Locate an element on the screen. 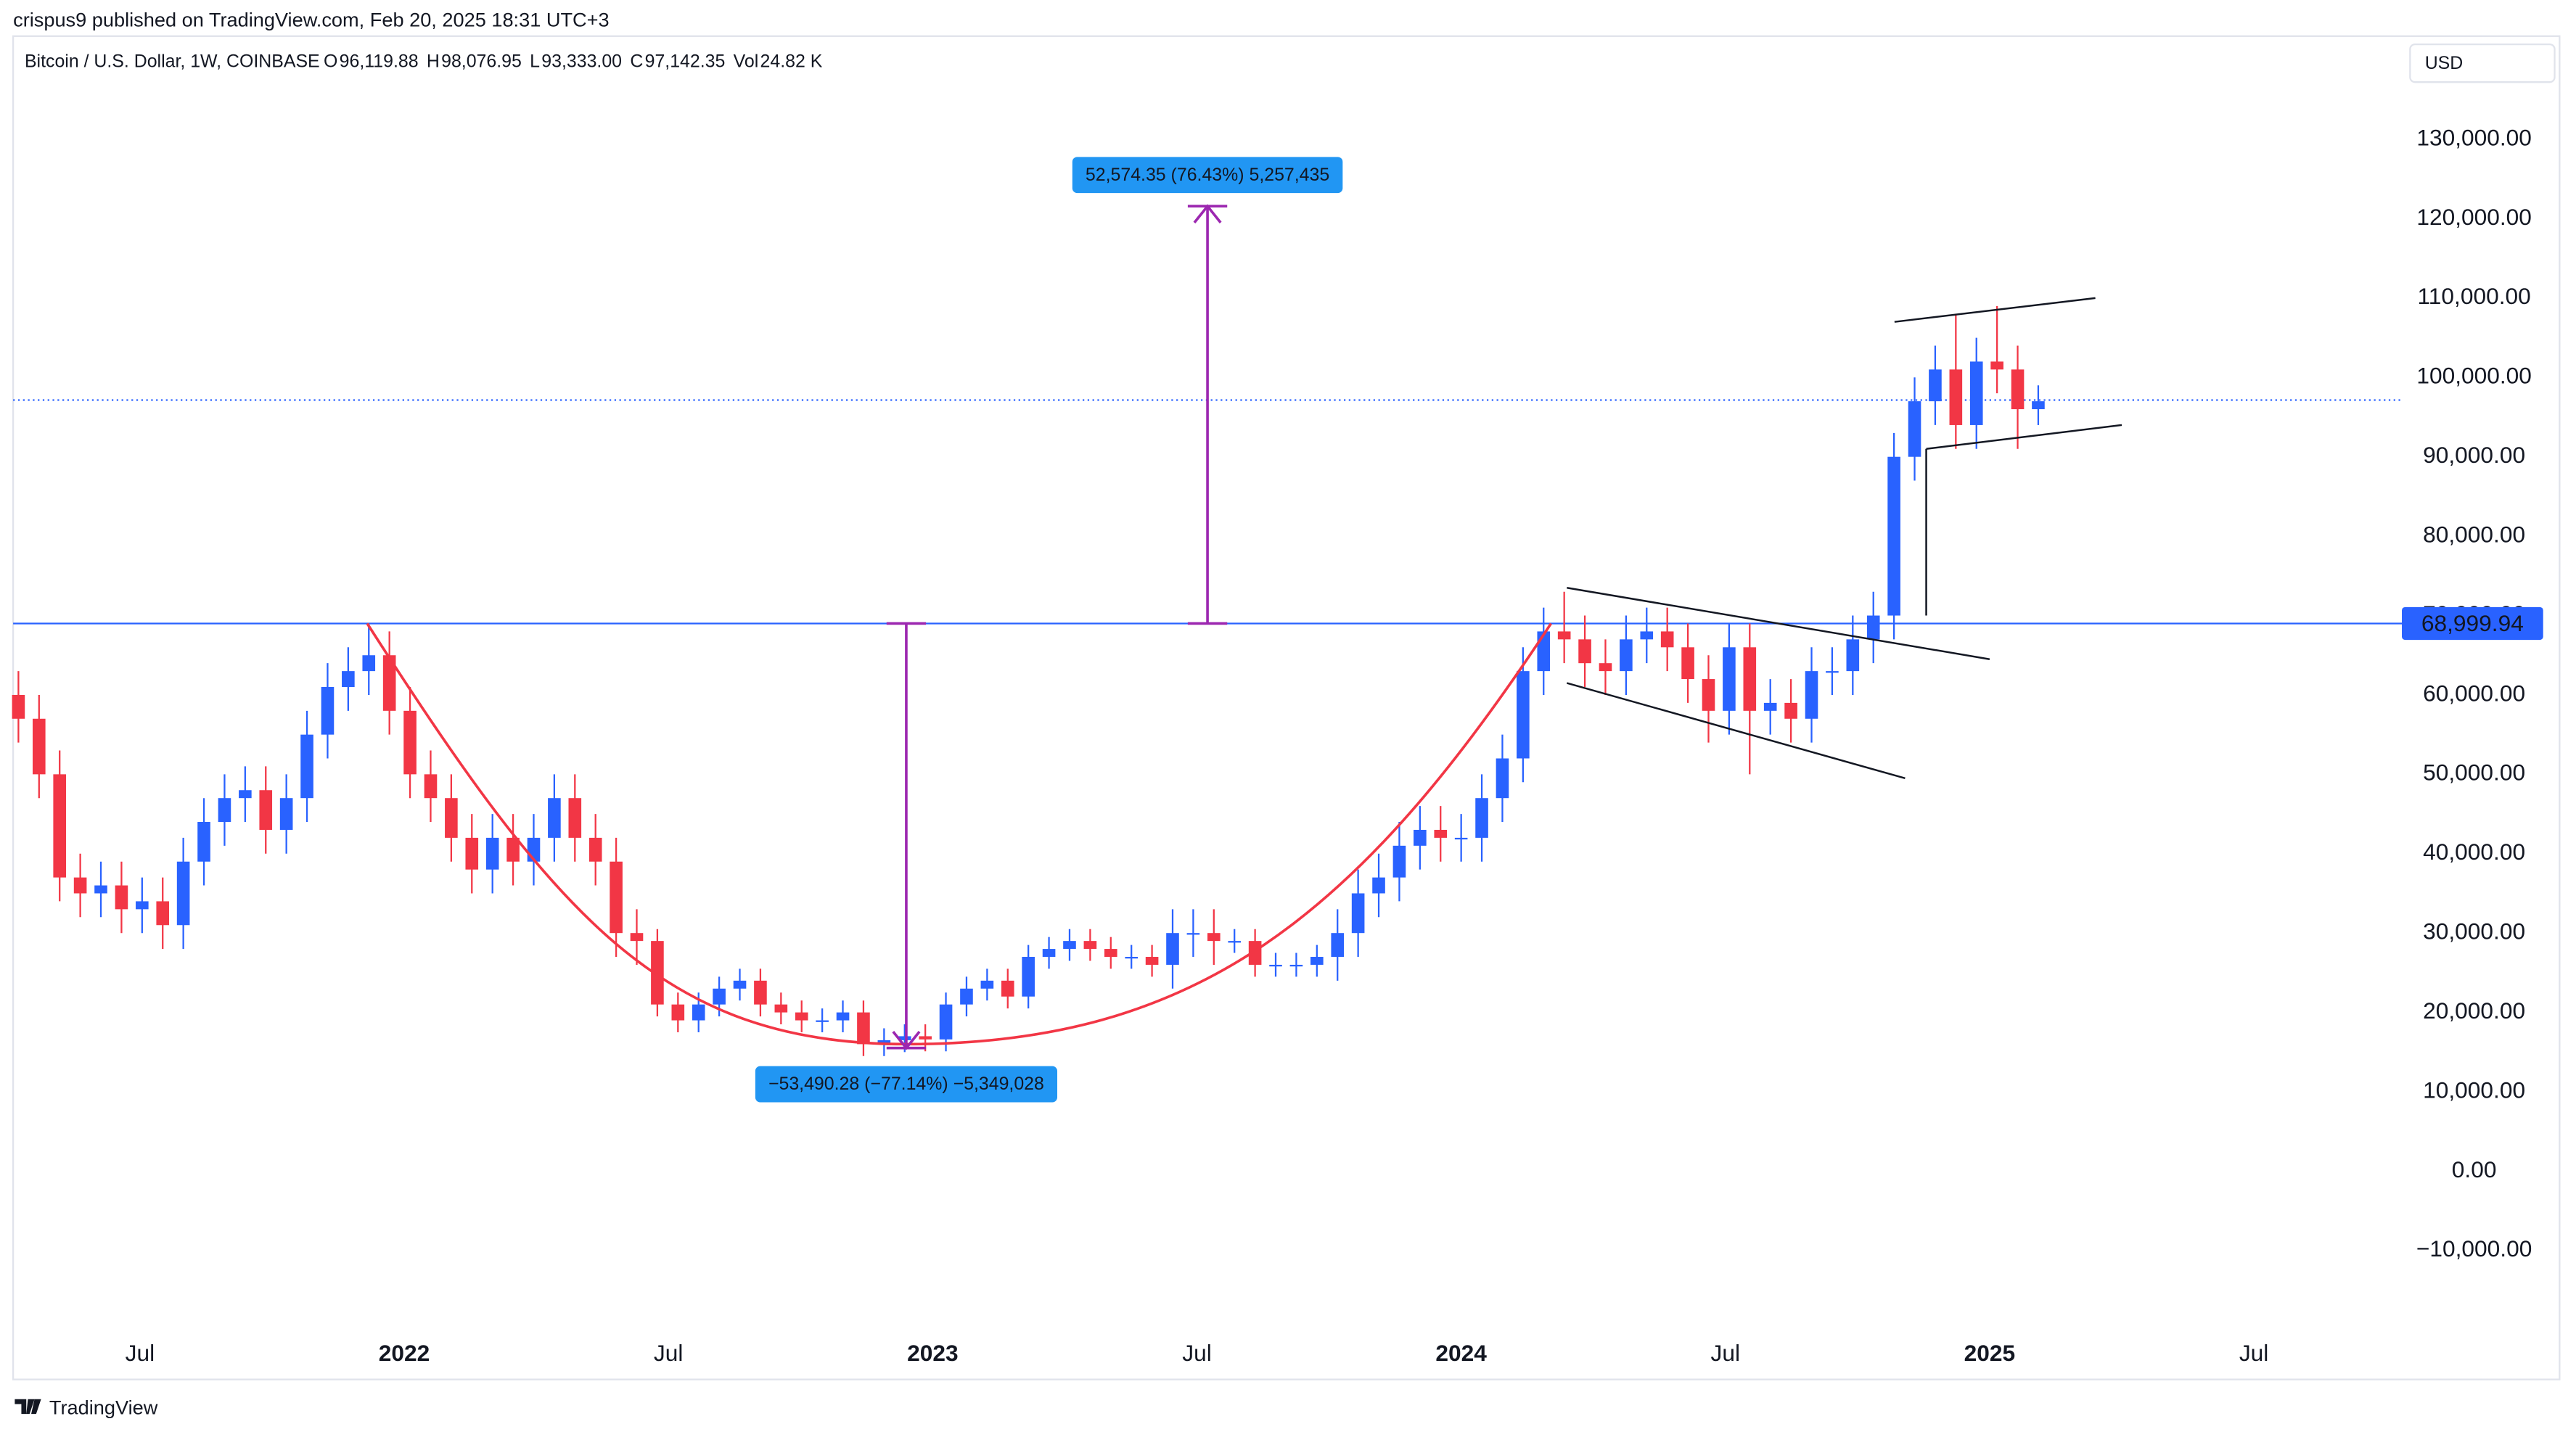 This screenshot has width=2576, height=1432. x-tick-label: 2024 is located at coordinates (1461, 1353).